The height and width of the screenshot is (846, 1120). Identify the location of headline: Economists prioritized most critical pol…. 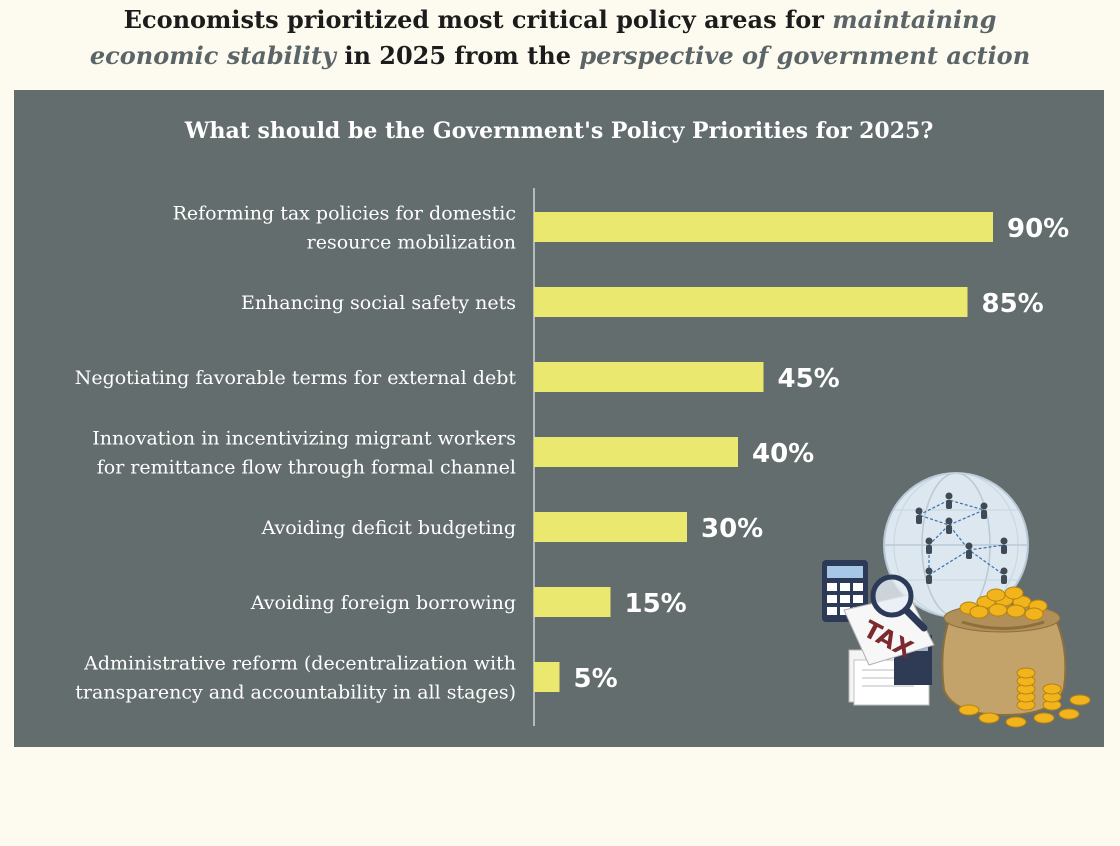
(560, 38).